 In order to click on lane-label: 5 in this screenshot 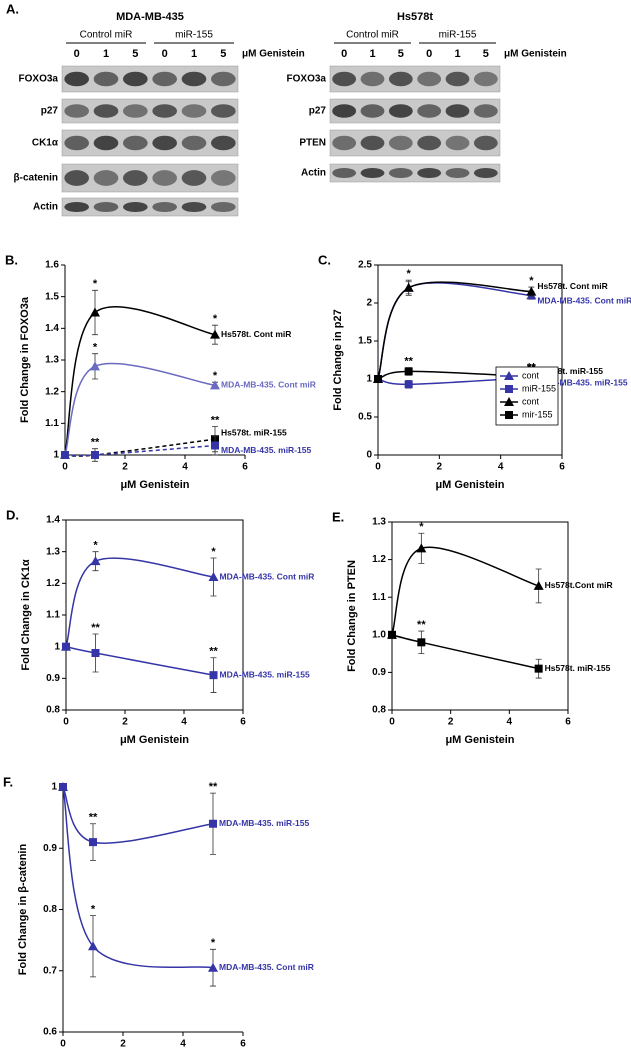, I will do `click(135, 54)`.